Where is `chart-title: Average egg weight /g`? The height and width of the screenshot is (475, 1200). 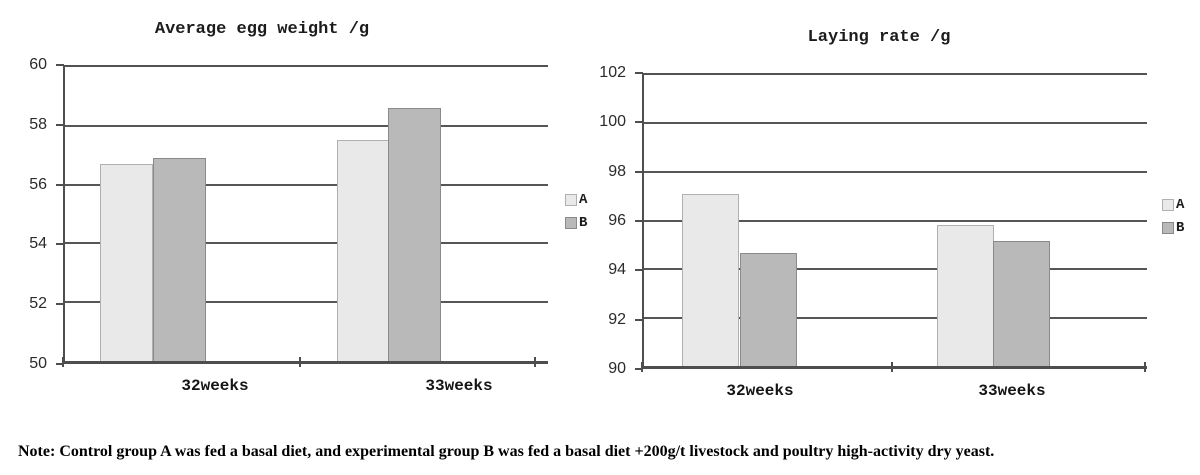
chart-title: Average egg weight /g is located at coordinates (262, 29).